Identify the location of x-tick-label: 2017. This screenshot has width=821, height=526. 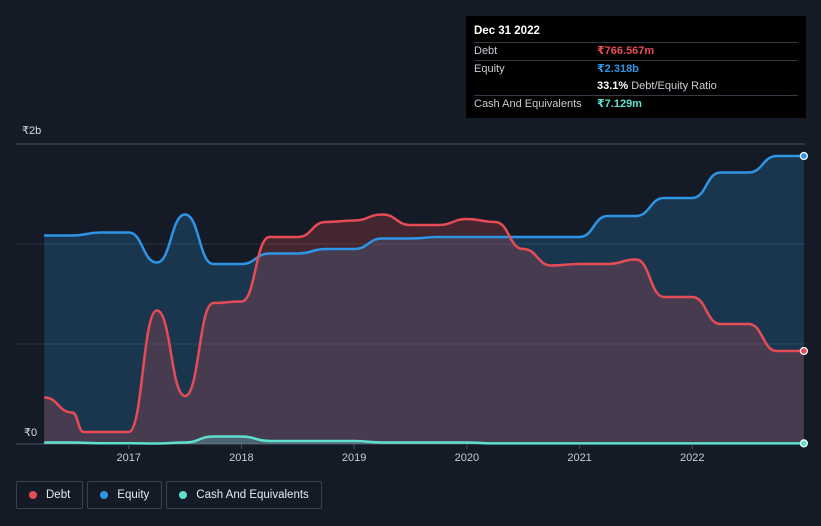
(128, 458).